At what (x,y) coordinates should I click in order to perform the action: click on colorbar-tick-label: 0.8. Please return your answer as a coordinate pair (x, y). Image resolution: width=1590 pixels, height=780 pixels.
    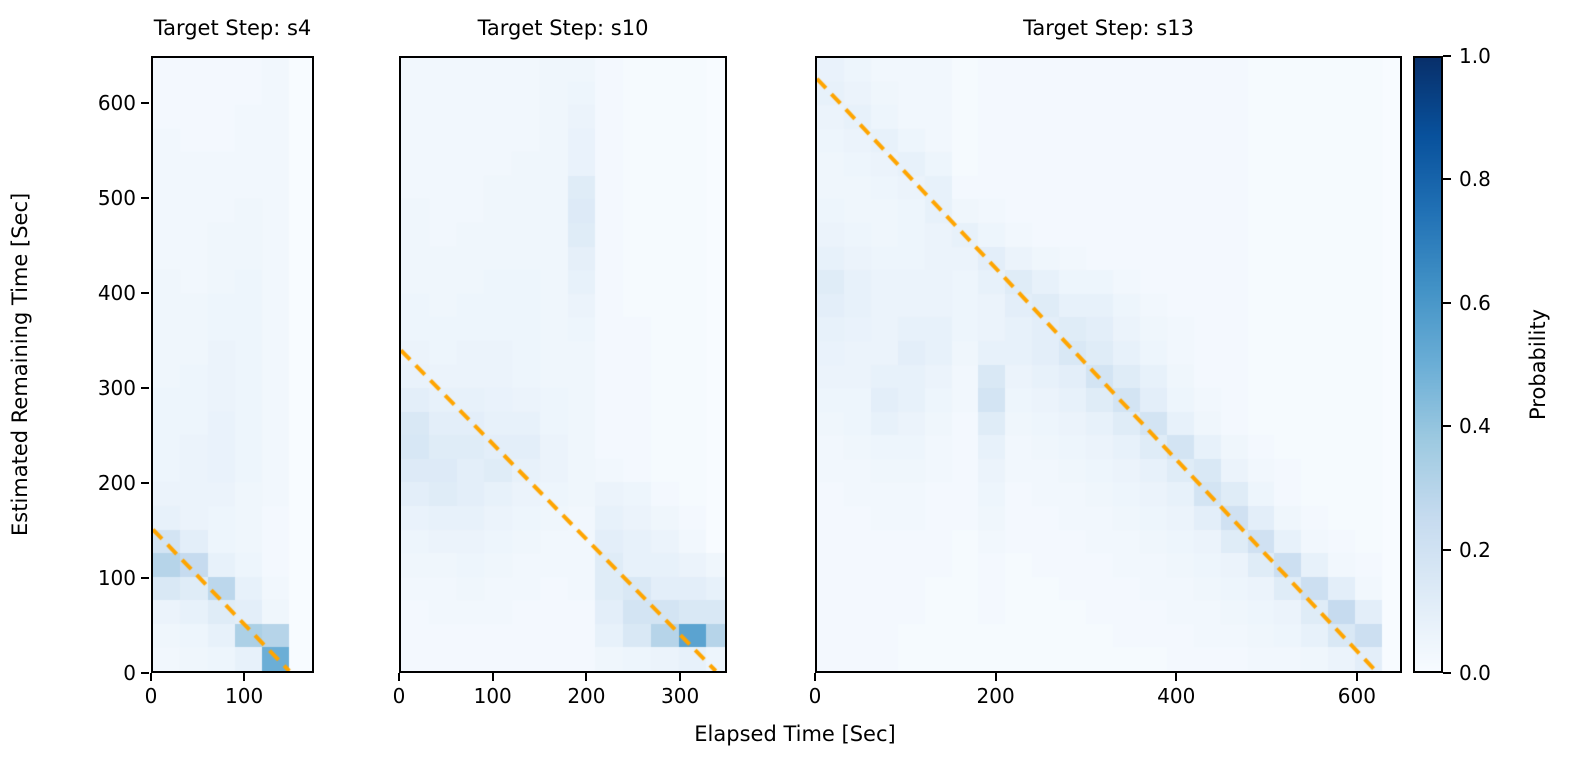
    Looking at the image, I should click on (1475, 179).